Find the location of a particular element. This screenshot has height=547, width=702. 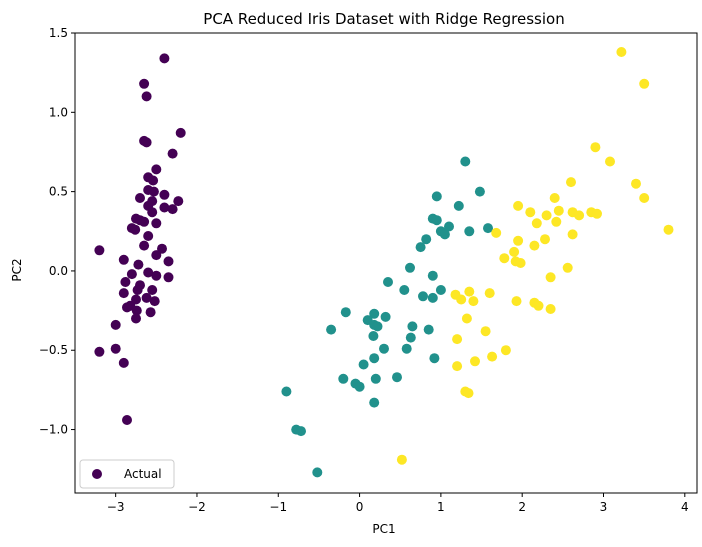

x-tick-label: −1 is located at coordinates (278, 507).